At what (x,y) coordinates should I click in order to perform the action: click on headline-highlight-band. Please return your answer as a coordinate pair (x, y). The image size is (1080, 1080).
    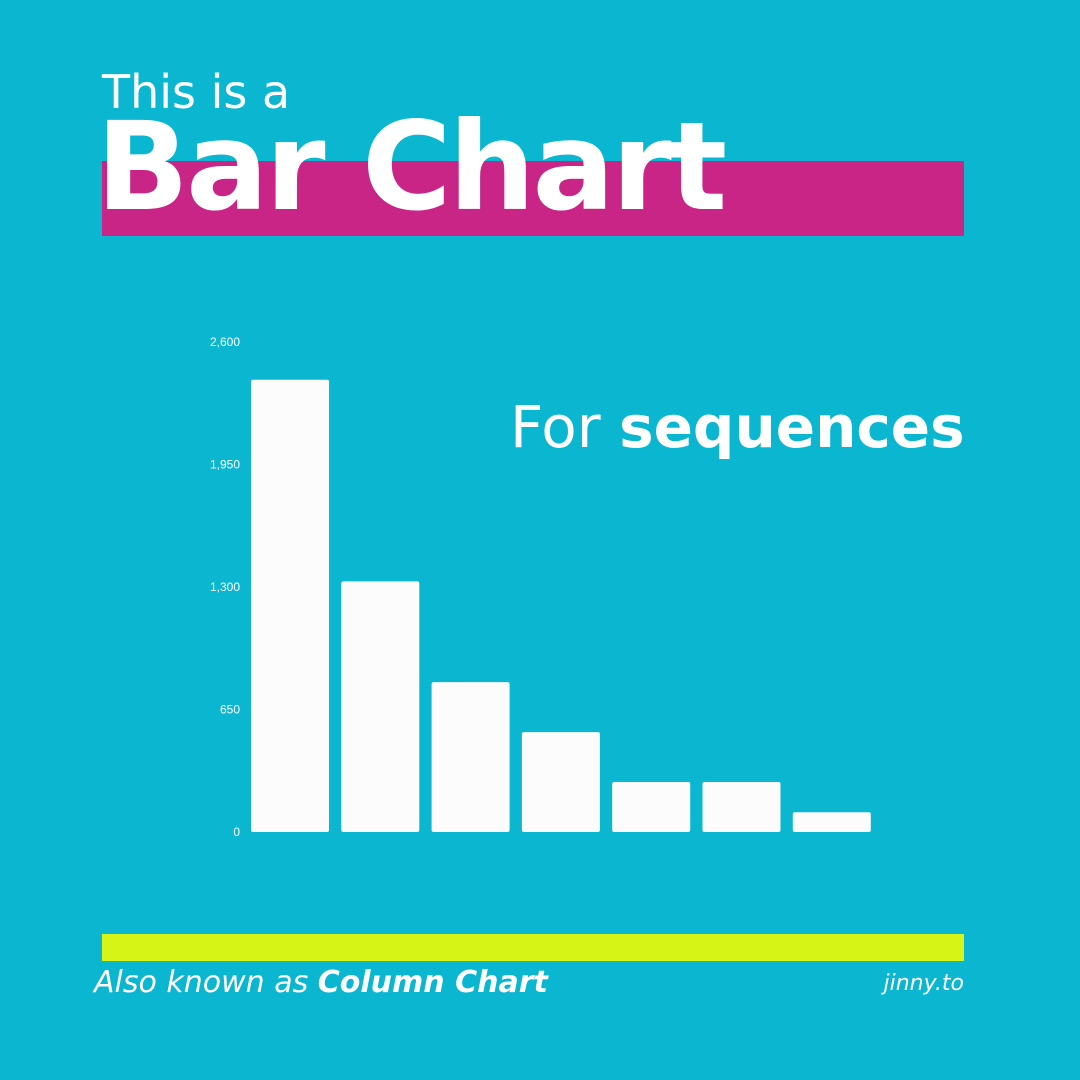
    Looking at the image, I should click on (533, 198).